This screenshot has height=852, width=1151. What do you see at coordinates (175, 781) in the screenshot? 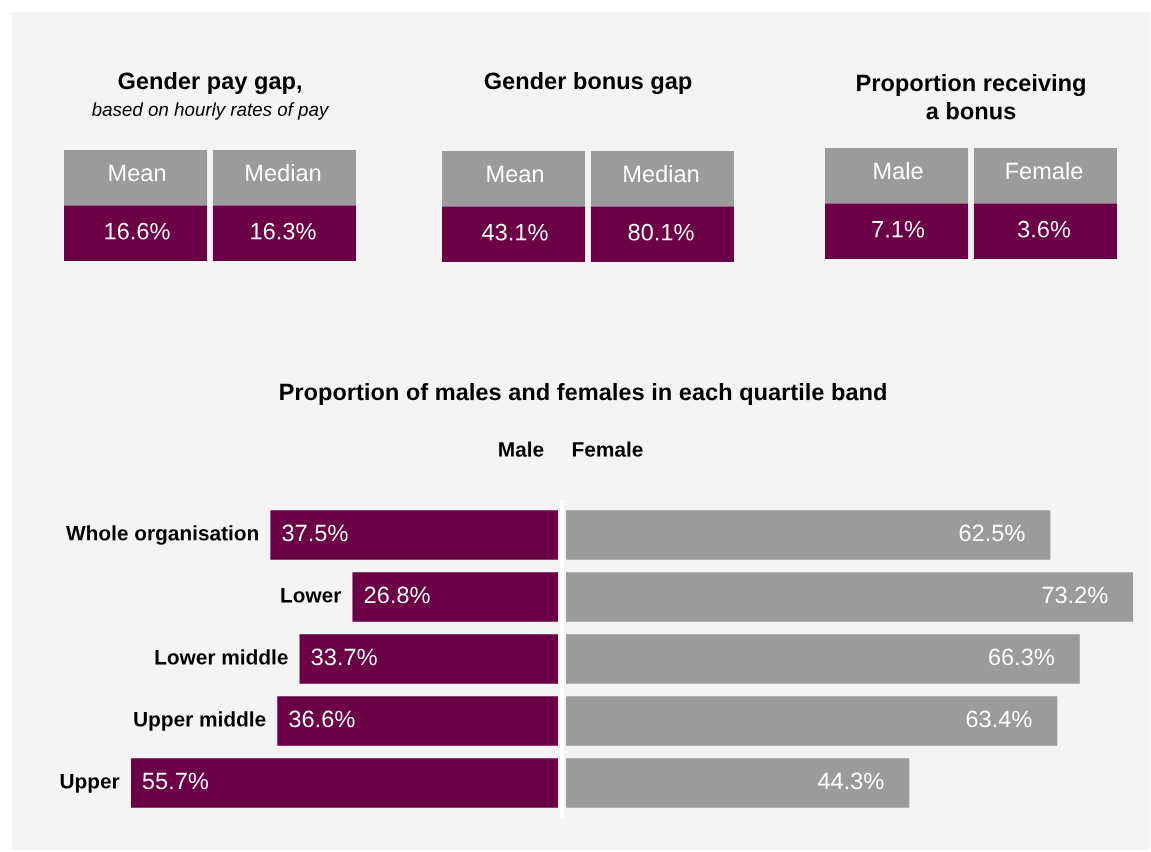
I see `data-label: 55.7%` at bounding box center [175, 781].